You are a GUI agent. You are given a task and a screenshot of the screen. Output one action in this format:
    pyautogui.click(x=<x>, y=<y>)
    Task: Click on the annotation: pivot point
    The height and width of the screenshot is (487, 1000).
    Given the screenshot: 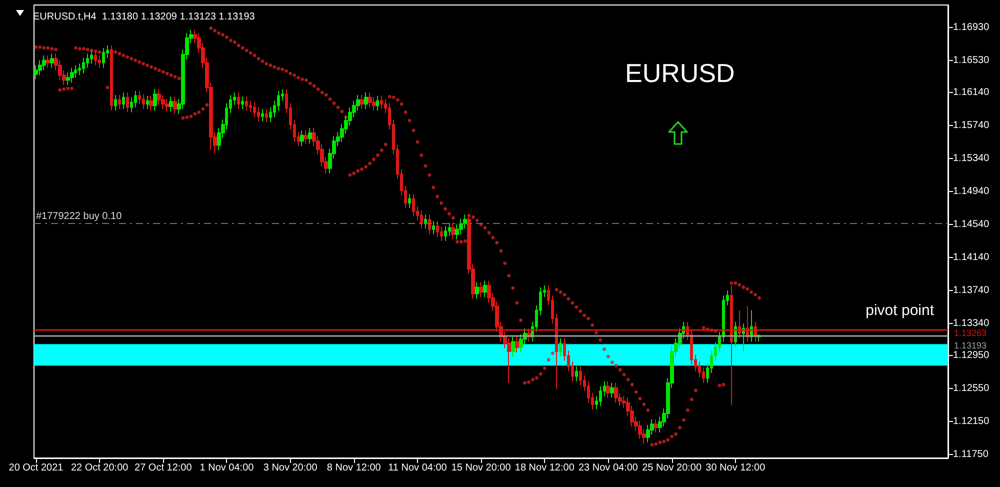 What is the action you would take?
    pyautogui.click(x=900, y=310)
    